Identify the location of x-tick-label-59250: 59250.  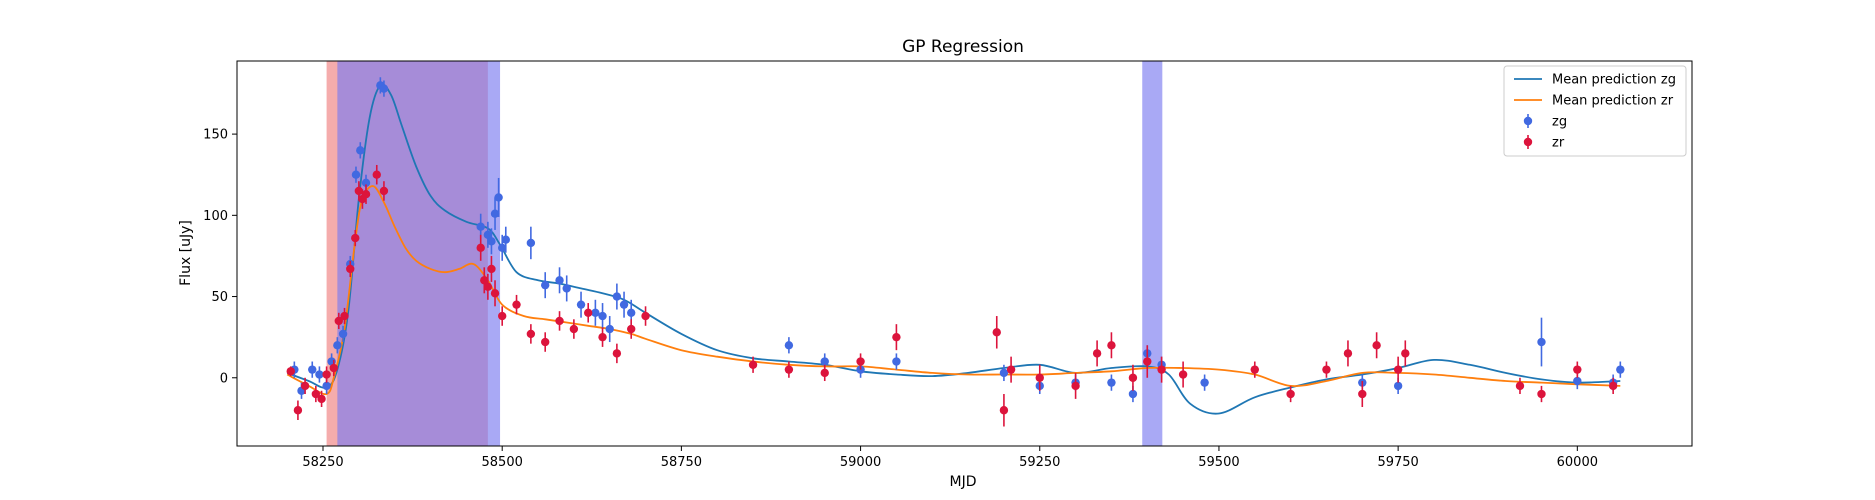
(1039, 462).